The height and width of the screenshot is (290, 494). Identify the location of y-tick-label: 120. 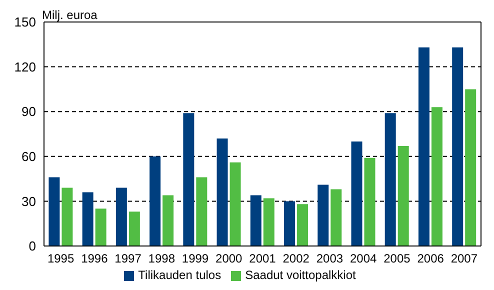
(25, 66).